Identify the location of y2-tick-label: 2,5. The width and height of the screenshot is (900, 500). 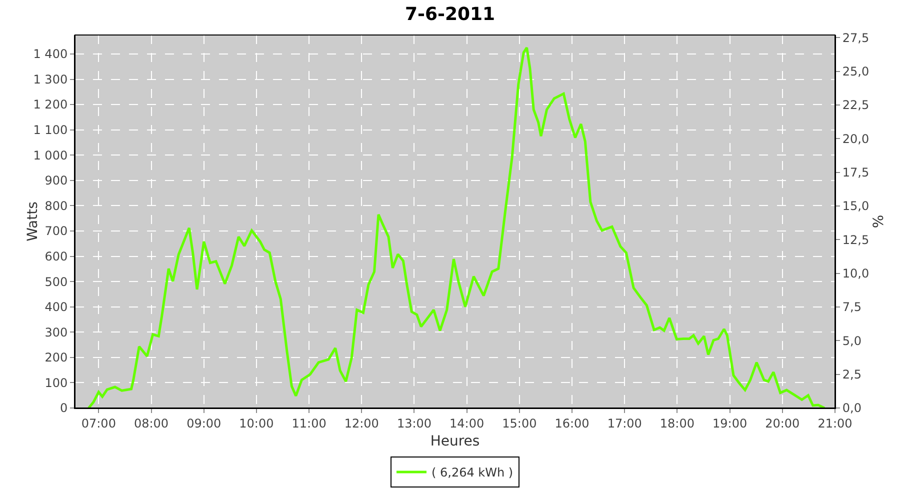
(852, 375).